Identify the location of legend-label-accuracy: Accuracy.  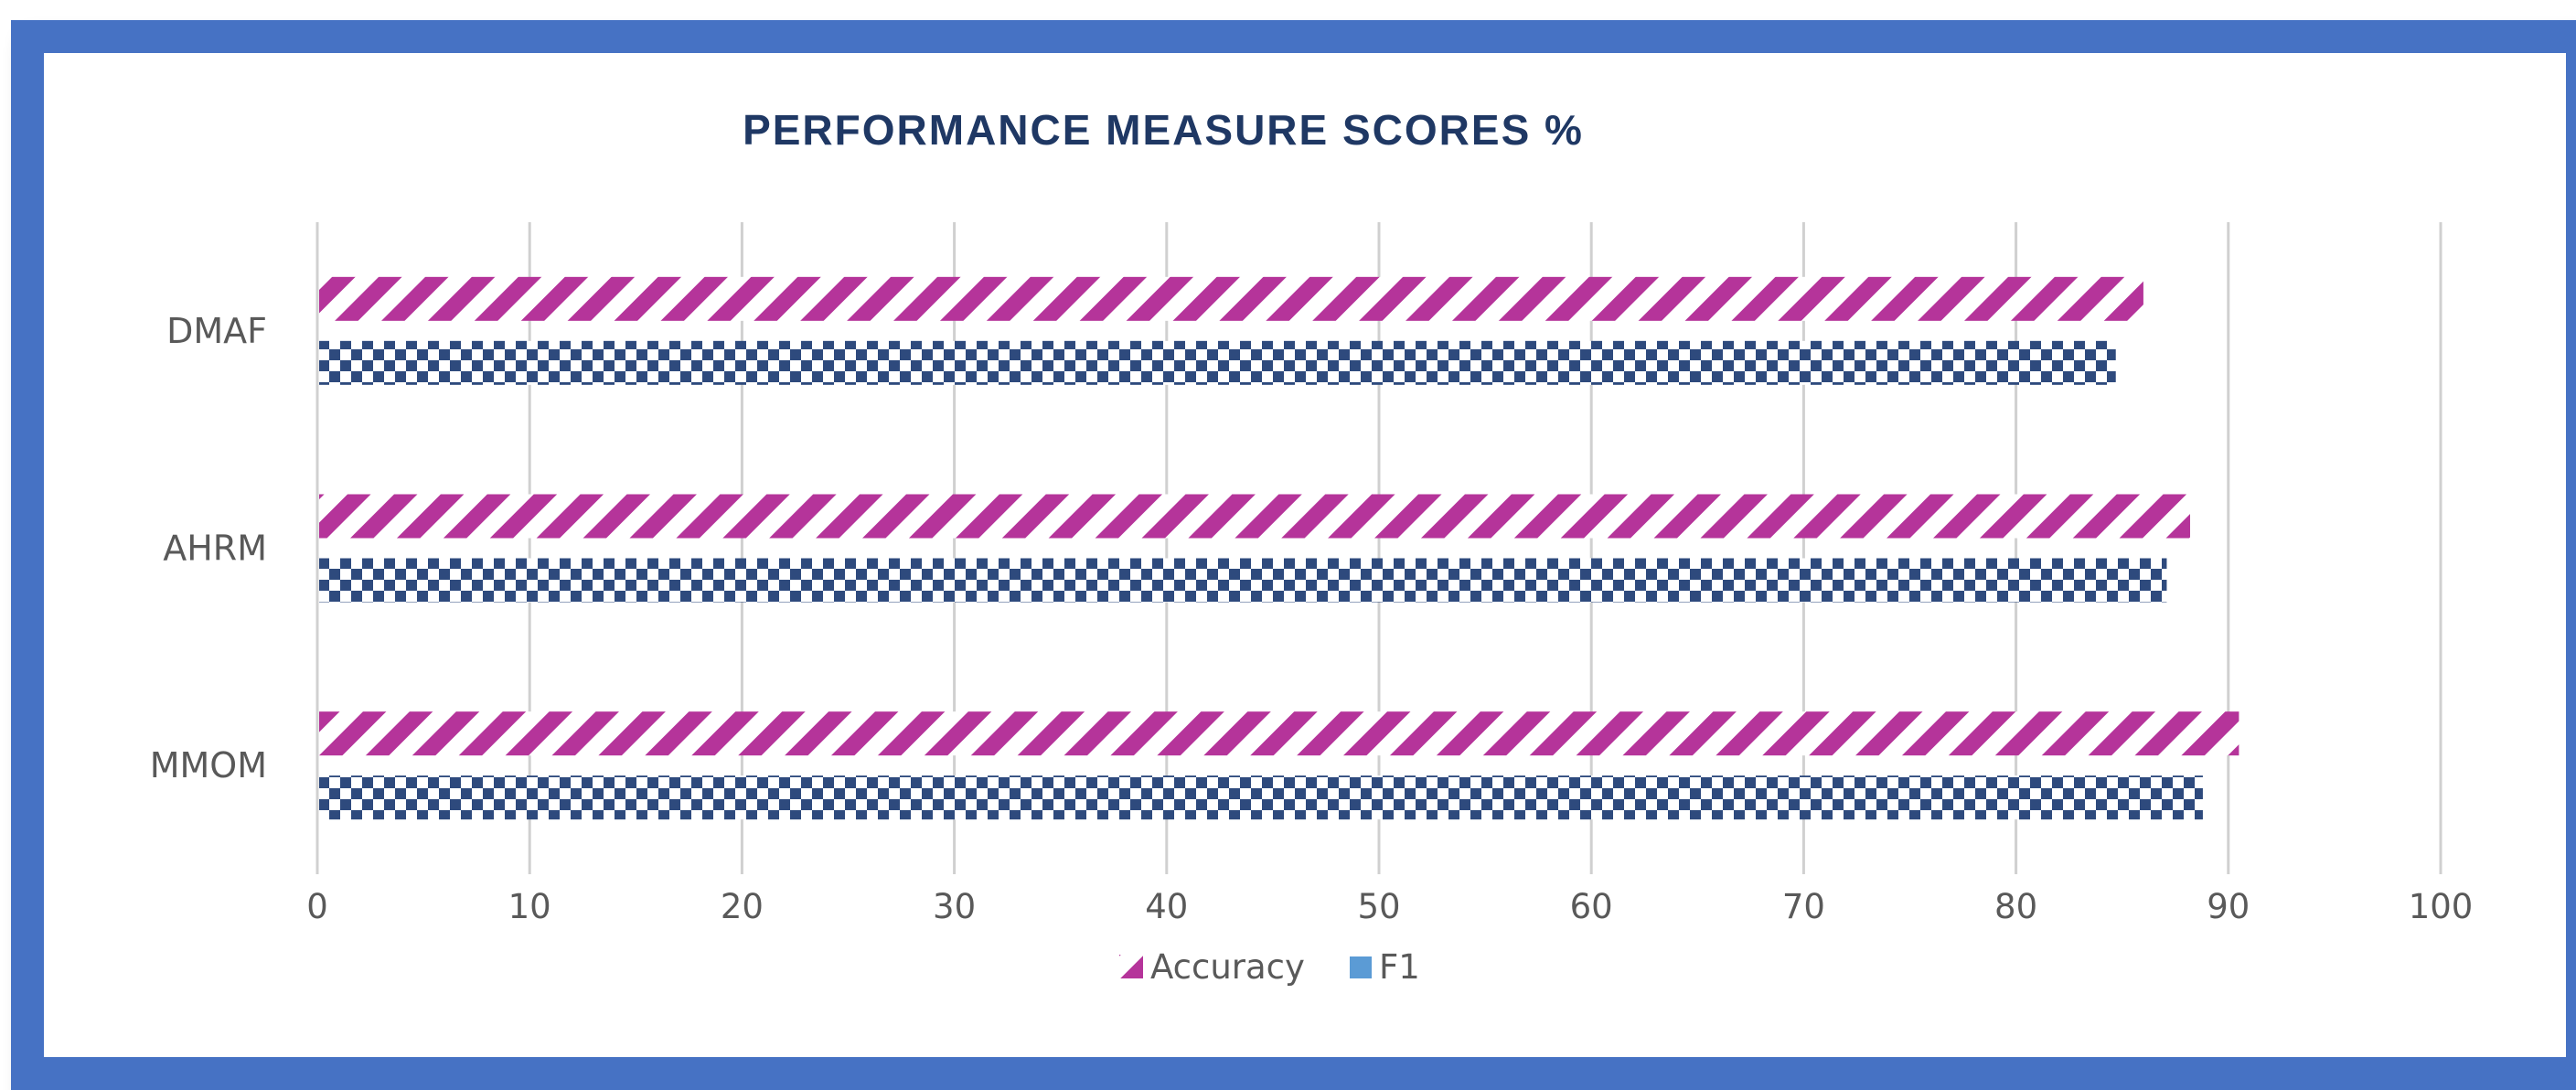
(1227, 967).